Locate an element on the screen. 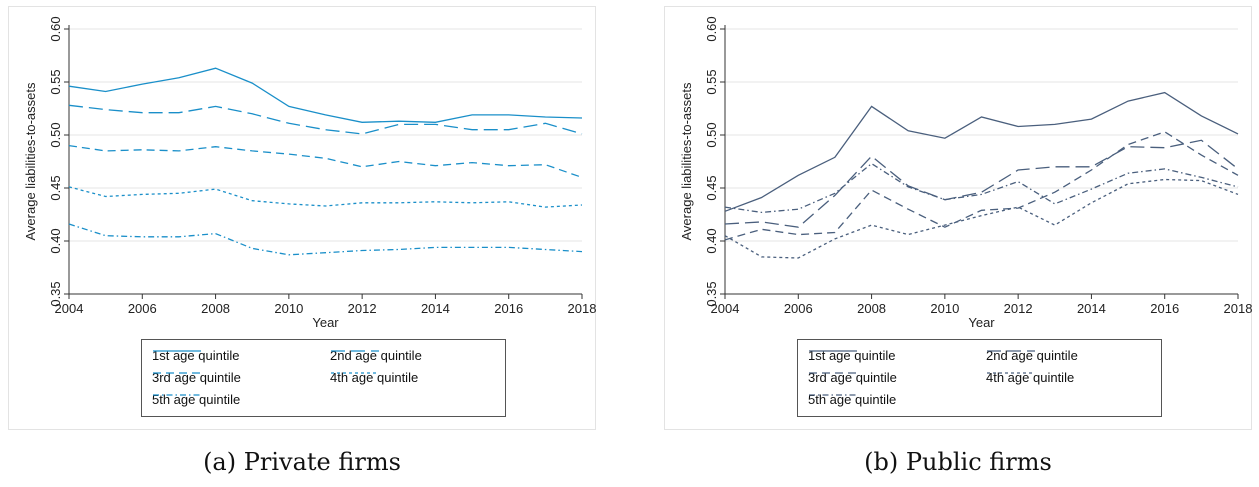 This screenshot has height=487, width=1259. figure-caption: (a) Private firms is located at coordinates (302, 462).